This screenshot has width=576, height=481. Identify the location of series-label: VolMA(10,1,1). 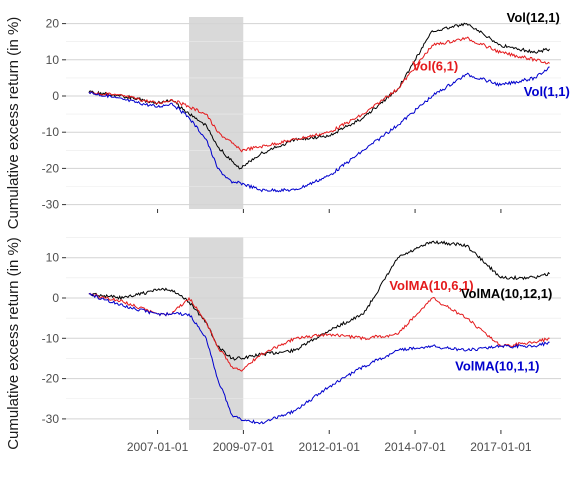
(497, 366).